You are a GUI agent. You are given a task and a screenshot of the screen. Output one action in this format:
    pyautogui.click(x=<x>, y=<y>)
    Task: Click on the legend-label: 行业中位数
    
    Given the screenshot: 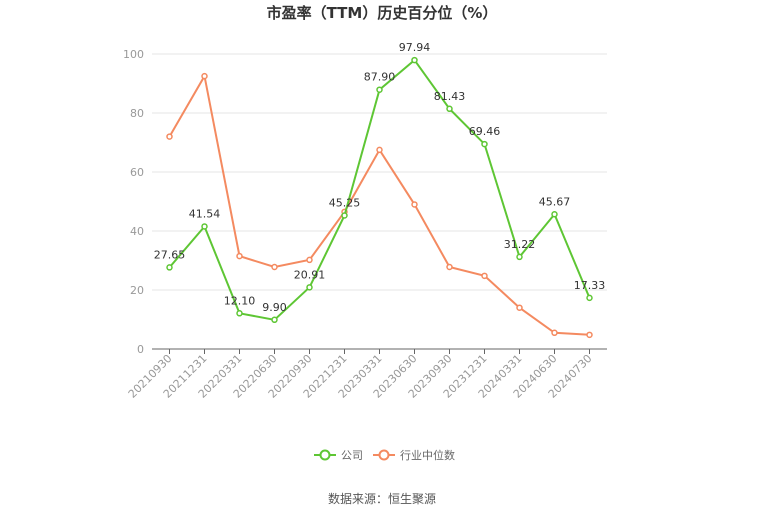 What is the action you would take?
    pyautogui.click(x=427, y=455)
    